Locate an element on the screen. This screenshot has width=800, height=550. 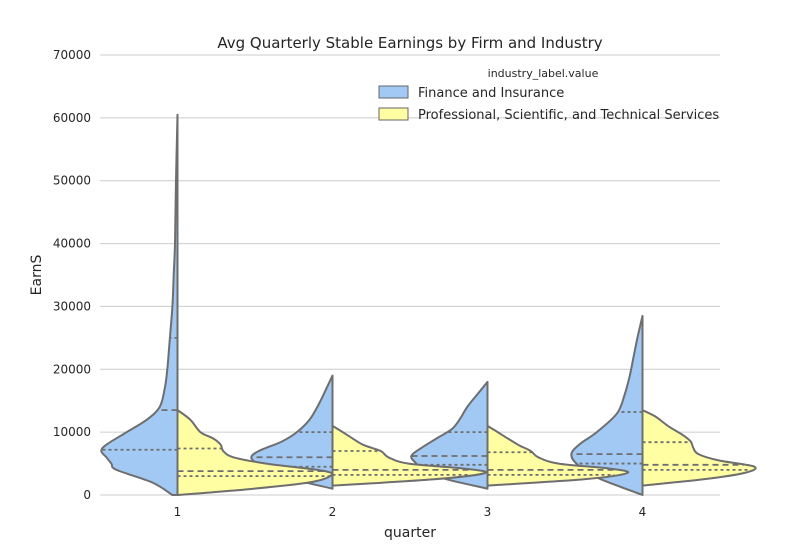
y-tick-label-60000: 60000 is located at coordinates (72, 118).